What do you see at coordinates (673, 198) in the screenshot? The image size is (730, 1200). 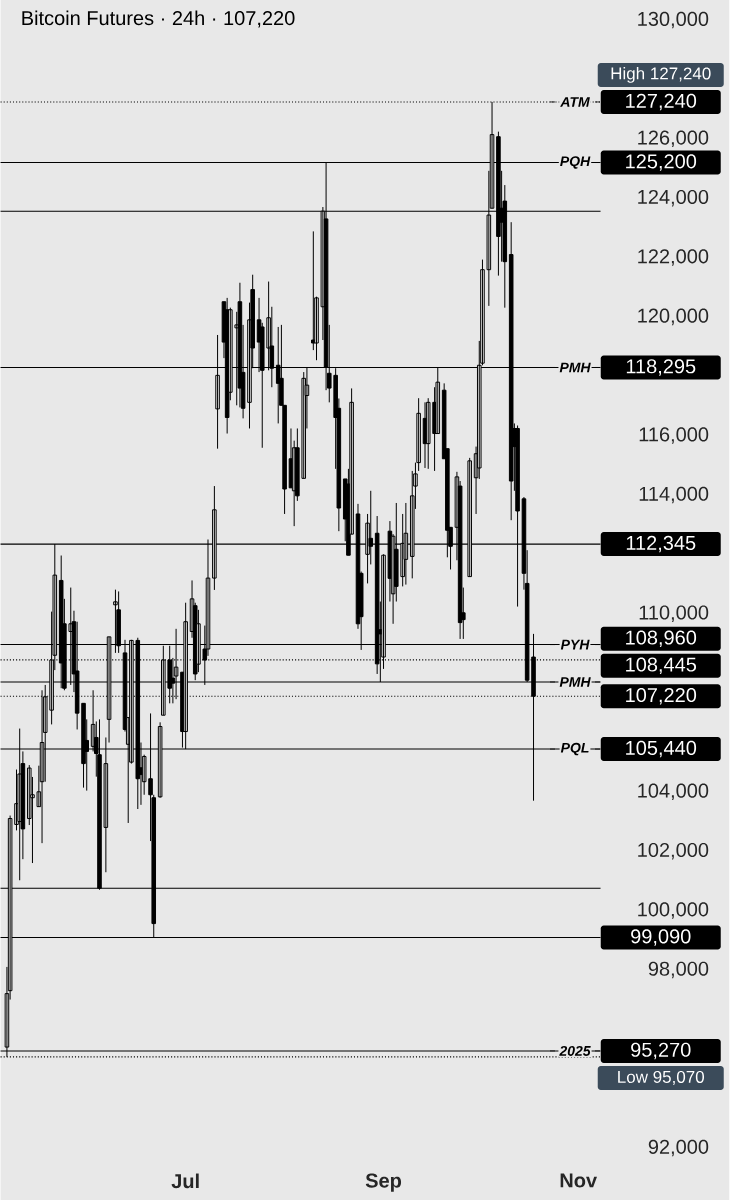 I see `y-tick-label: 124,000` at bounding box center [673, 198].